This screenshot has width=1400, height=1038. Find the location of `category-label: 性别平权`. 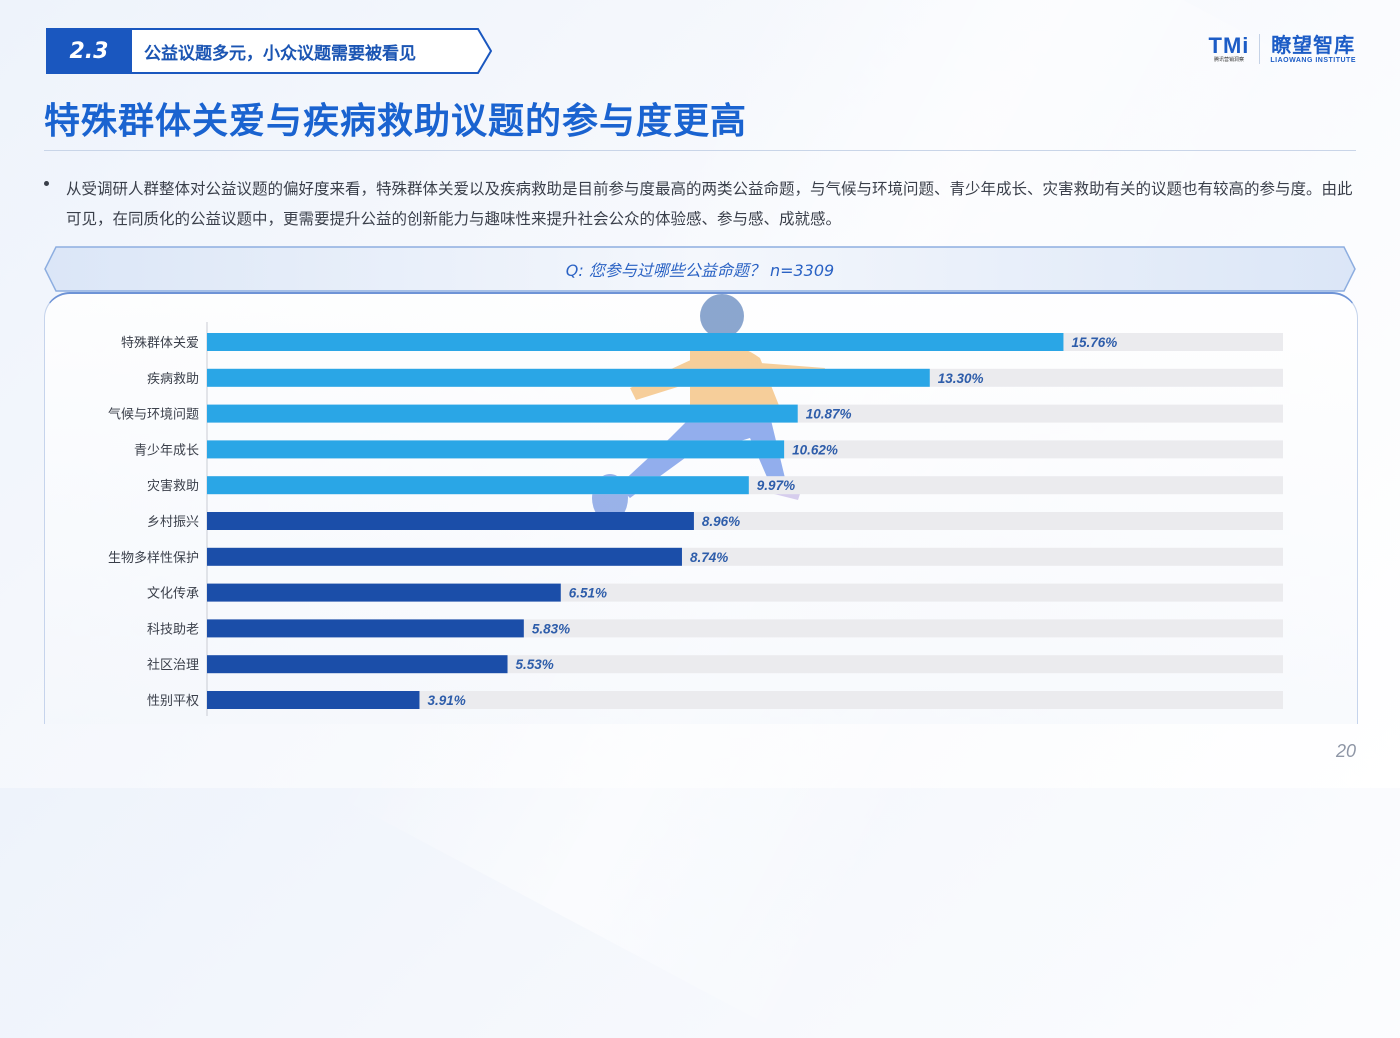

category-label: 性别平权 is located at coordinates (173, 701).